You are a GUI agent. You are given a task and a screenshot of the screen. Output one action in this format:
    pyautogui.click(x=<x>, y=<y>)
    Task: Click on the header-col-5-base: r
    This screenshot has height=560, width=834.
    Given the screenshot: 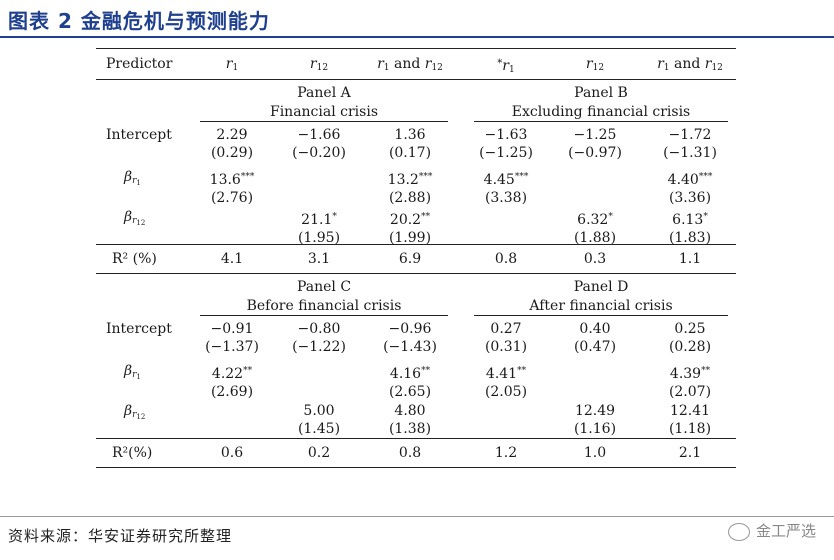 What is the action you would take?
    pyautogui.click(x=589, y=64)
    